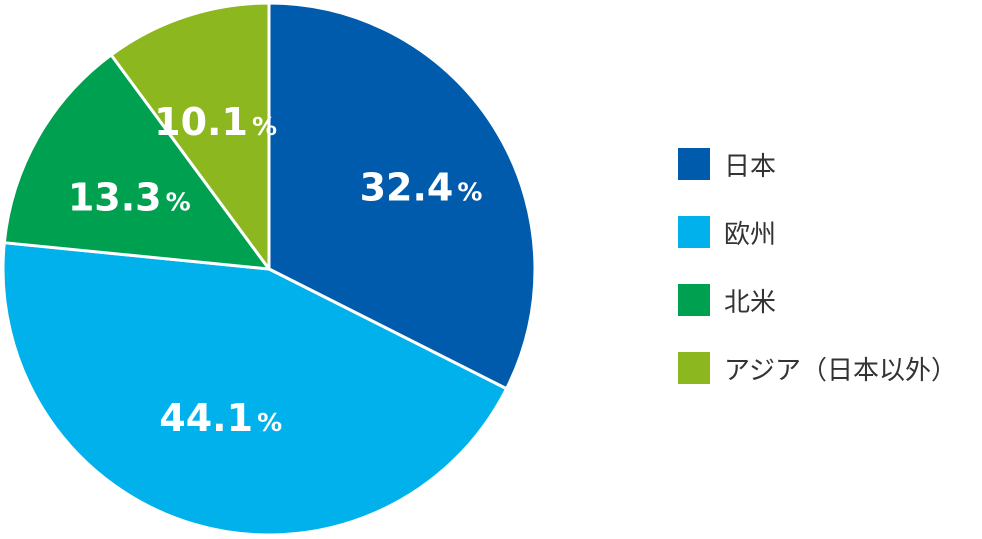 The height and width of the screenshot is (539, 982). I want to click on legend-label: 日本, so click(750, 166).